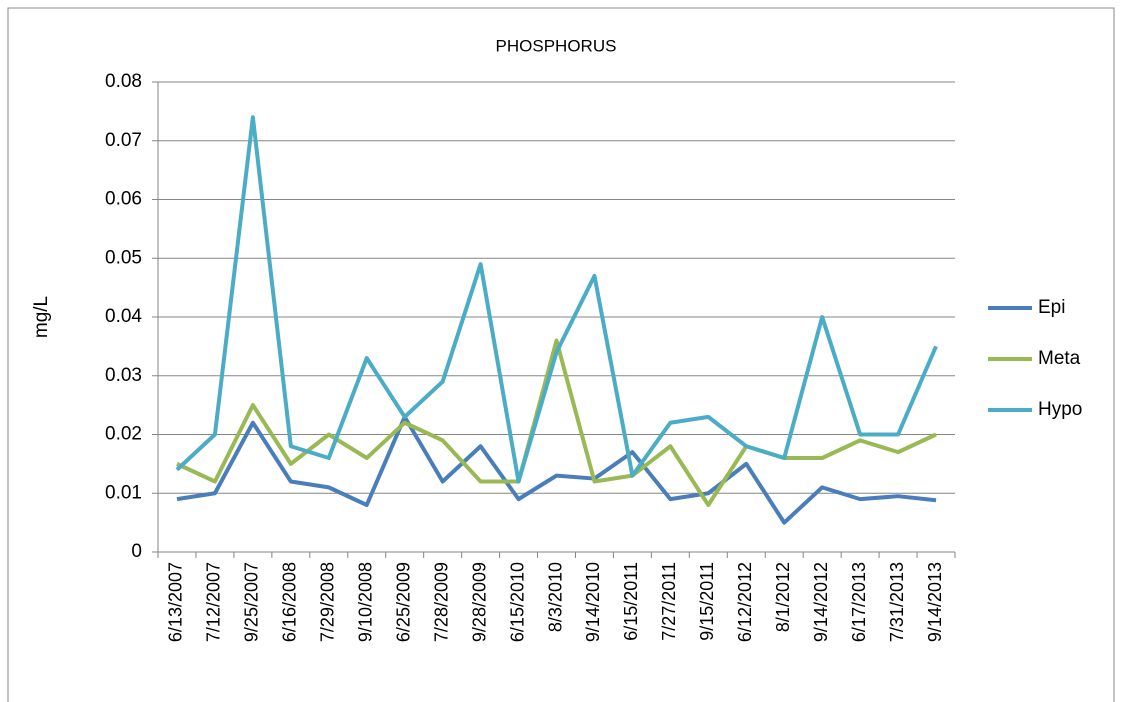 The height and width of the screenshot is (702, 1122). What do you see at coordinates (859, 602) in the screenshot?
I see `x-tick-label: 6/17/2013` at bounding box center [859, 602].